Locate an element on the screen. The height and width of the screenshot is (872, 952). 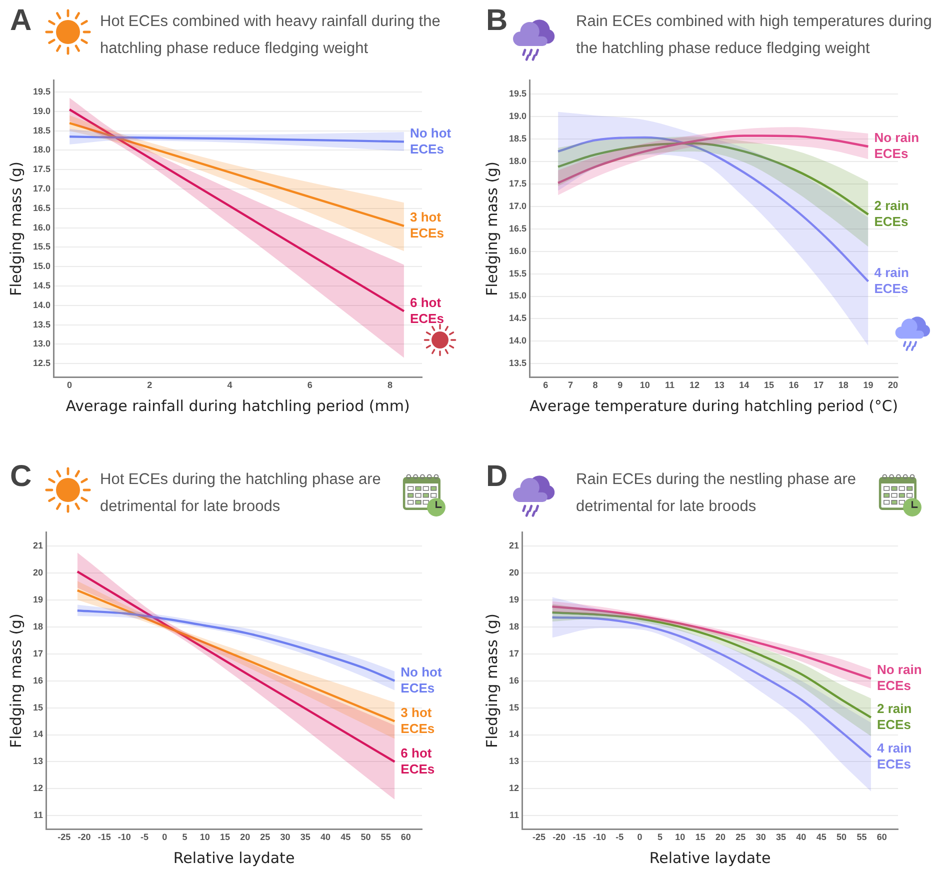
y-tick-label: 19.0 is located at coordinates (41, 111).